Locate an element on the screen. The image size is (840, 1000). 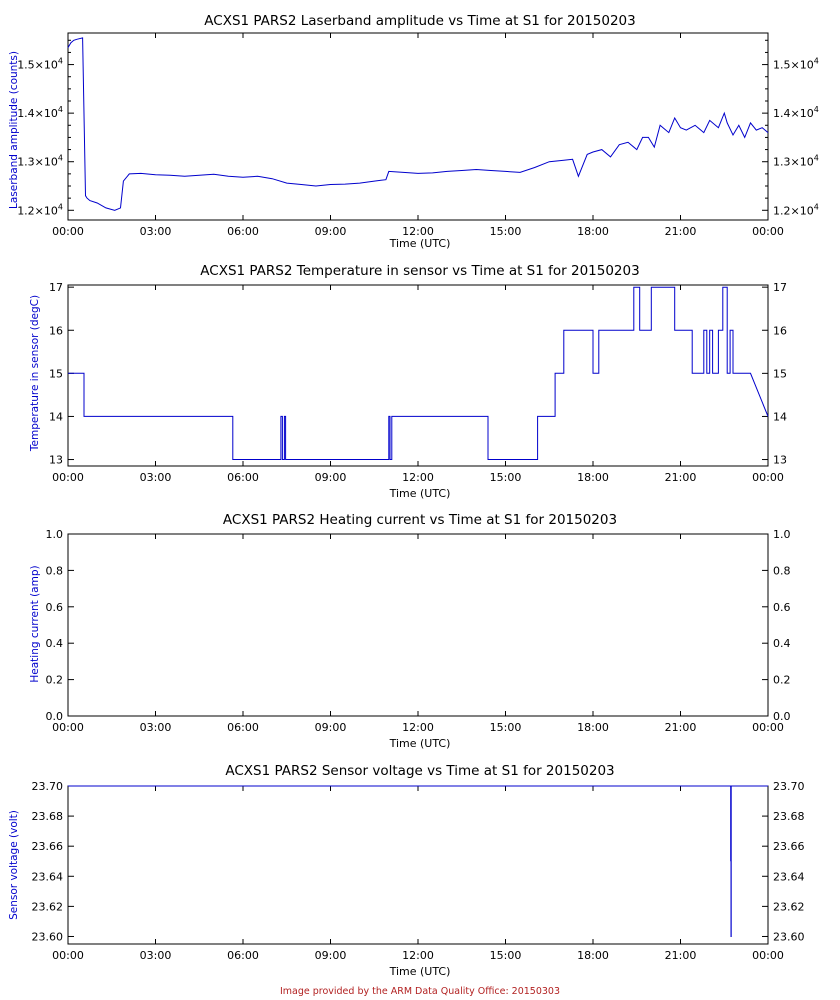
y-tick-label-right: 23.66 is located at coordinates (789, 846).